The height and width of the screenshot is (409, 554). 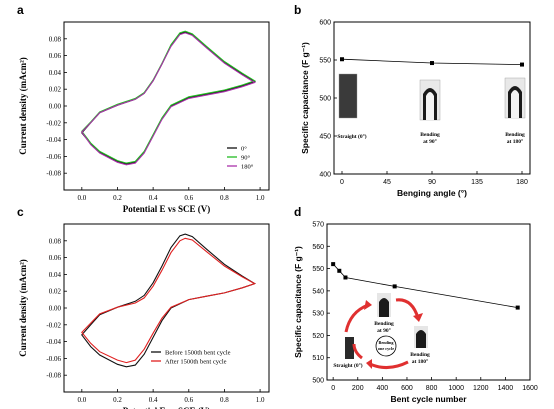 I want to click on x-tick-label: 135, so click(x=477, y=182).